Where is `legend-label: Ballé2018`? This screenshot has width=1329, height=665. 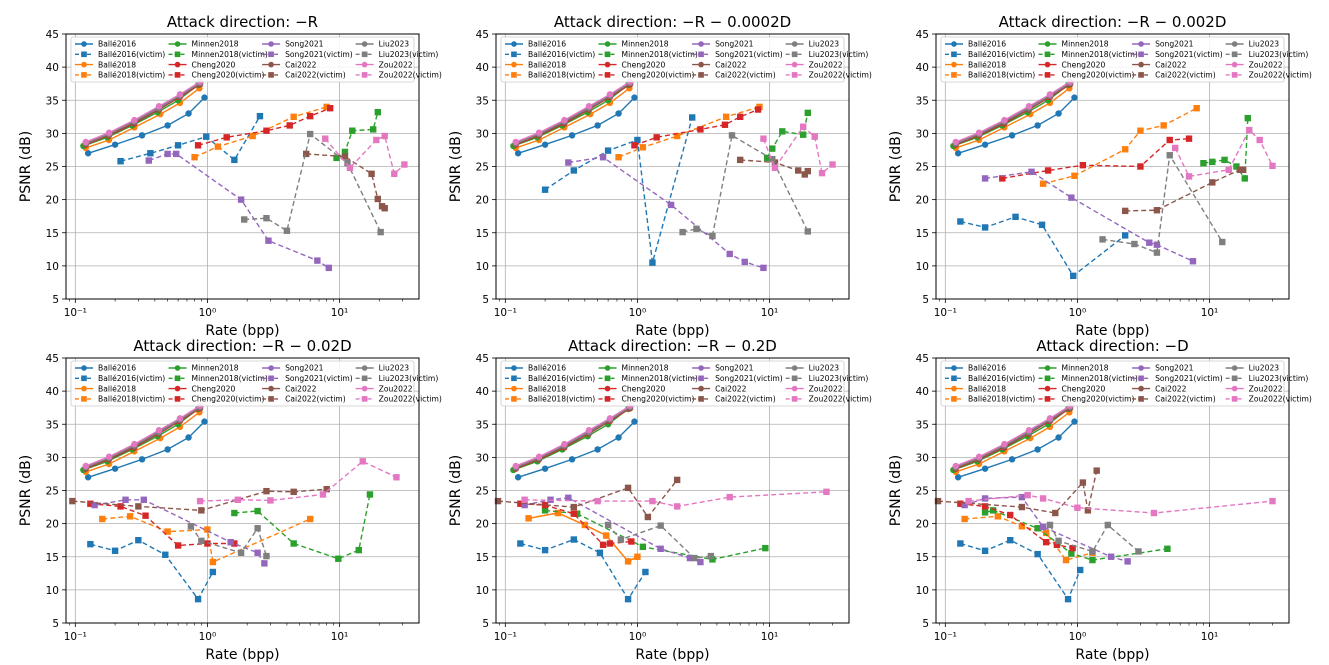
legend-label: Ballé2018 is located at coordinates (987, 388).